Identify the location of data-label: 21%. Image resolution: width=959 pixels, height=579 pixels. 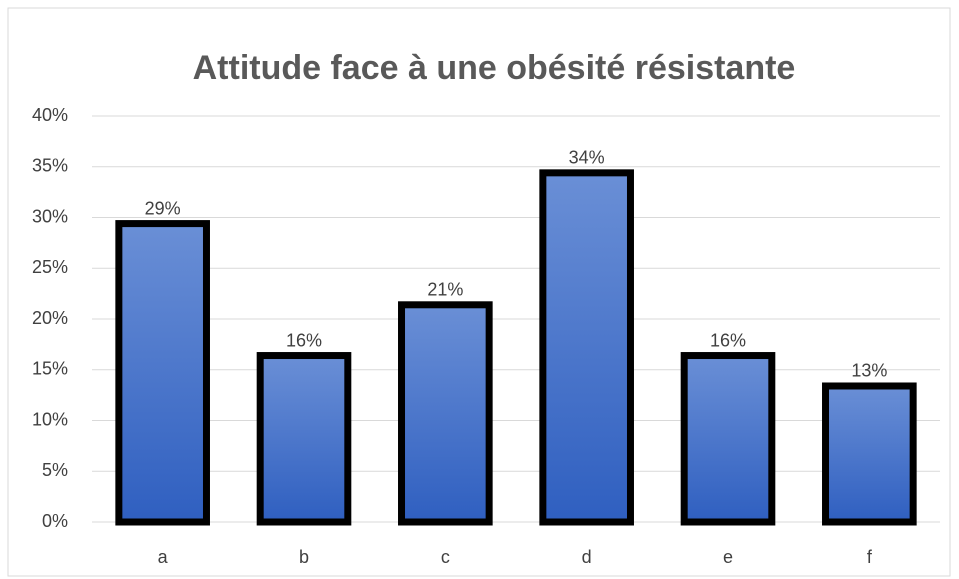
(445, 290).